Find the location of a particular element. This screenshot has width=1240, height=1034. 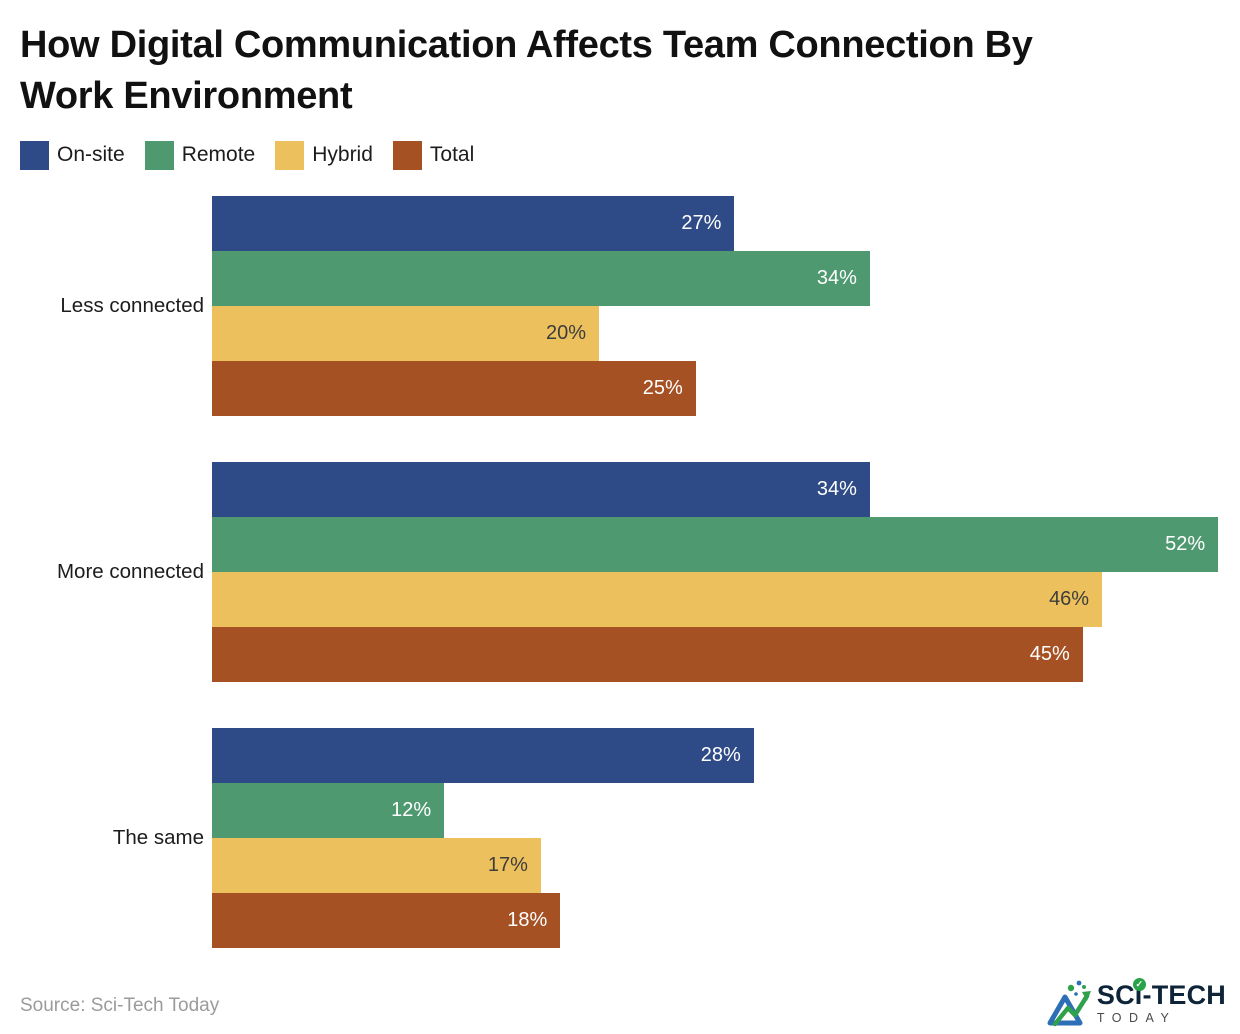

legend-label: Total is located at coordinates (452, 155).